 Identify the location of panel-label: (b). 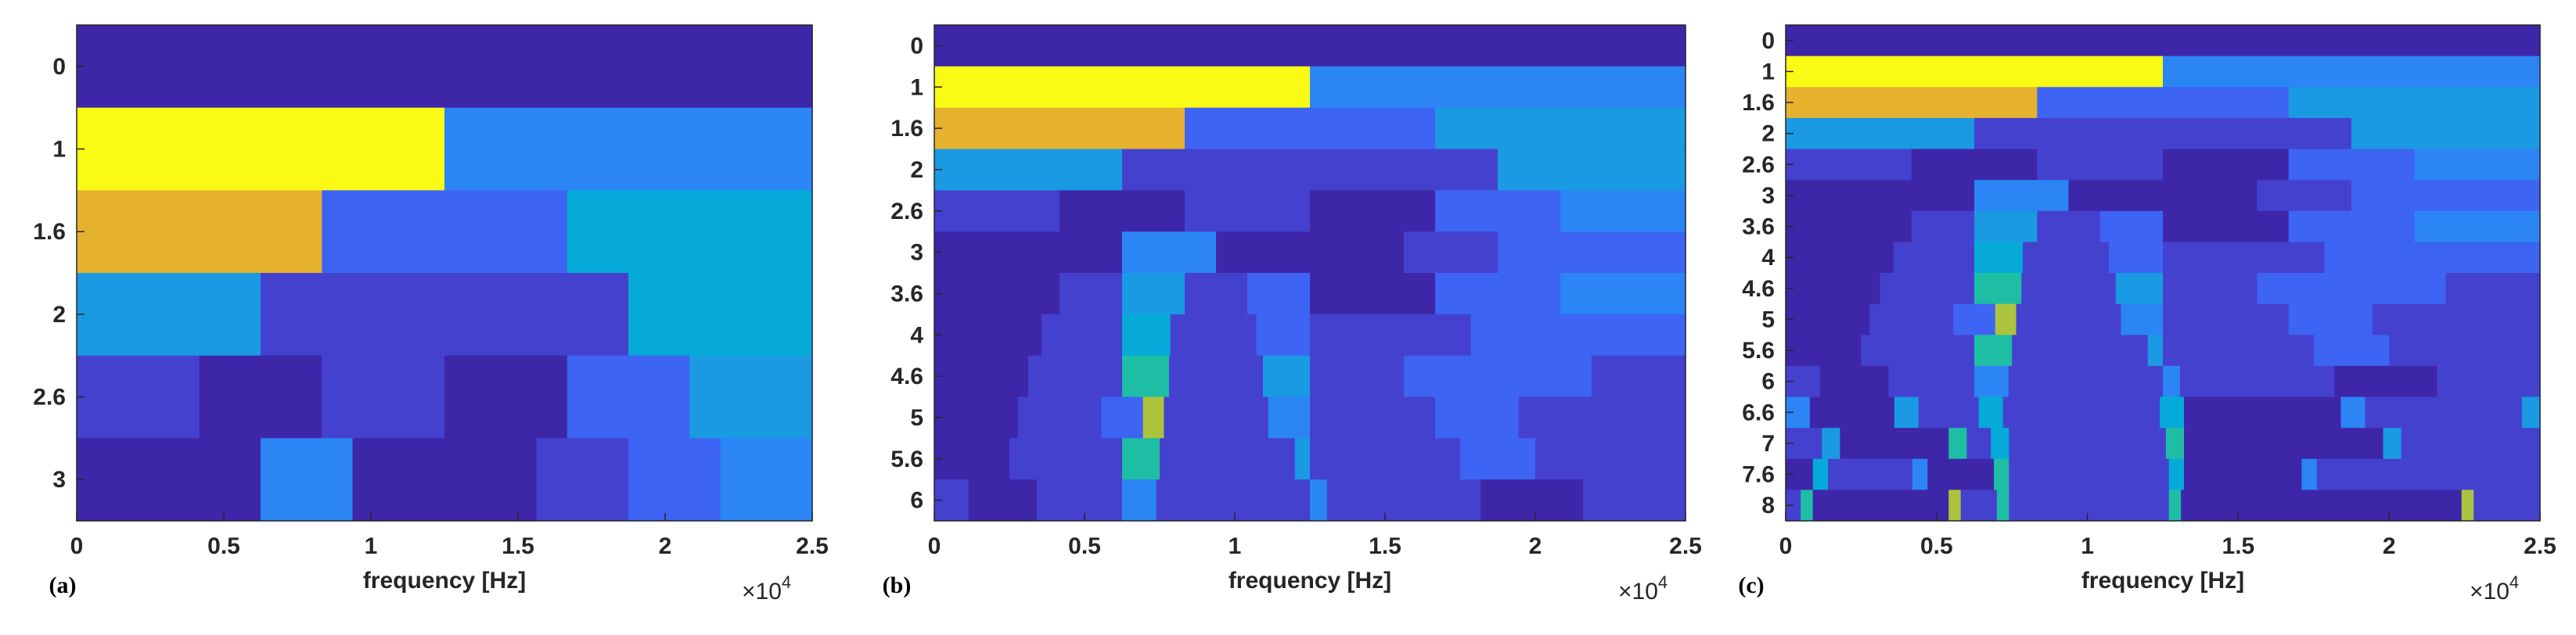
(898, 585).